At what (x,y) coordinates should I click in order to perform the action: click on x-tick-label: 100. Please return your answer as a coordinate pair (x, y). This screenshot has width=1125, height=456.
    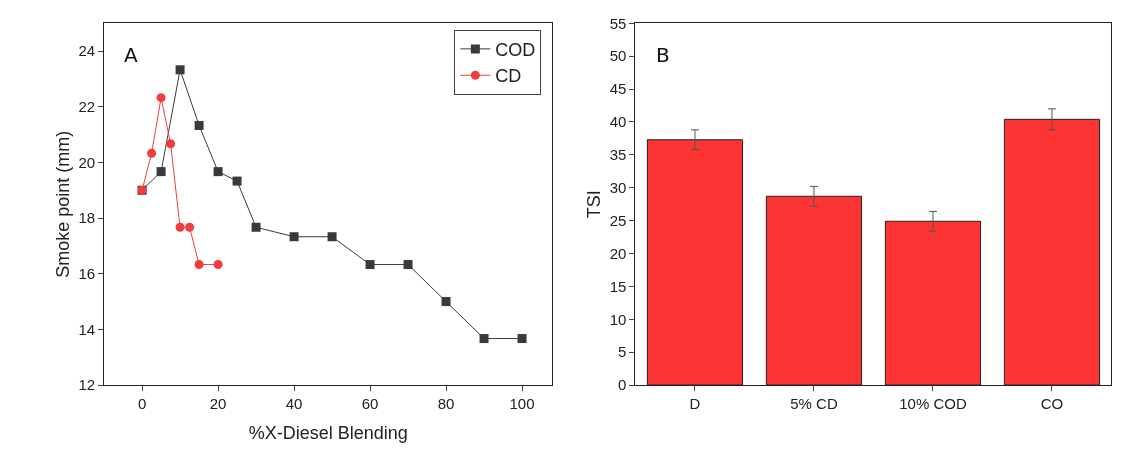
    Looking at the image, I should click on (522, 404).